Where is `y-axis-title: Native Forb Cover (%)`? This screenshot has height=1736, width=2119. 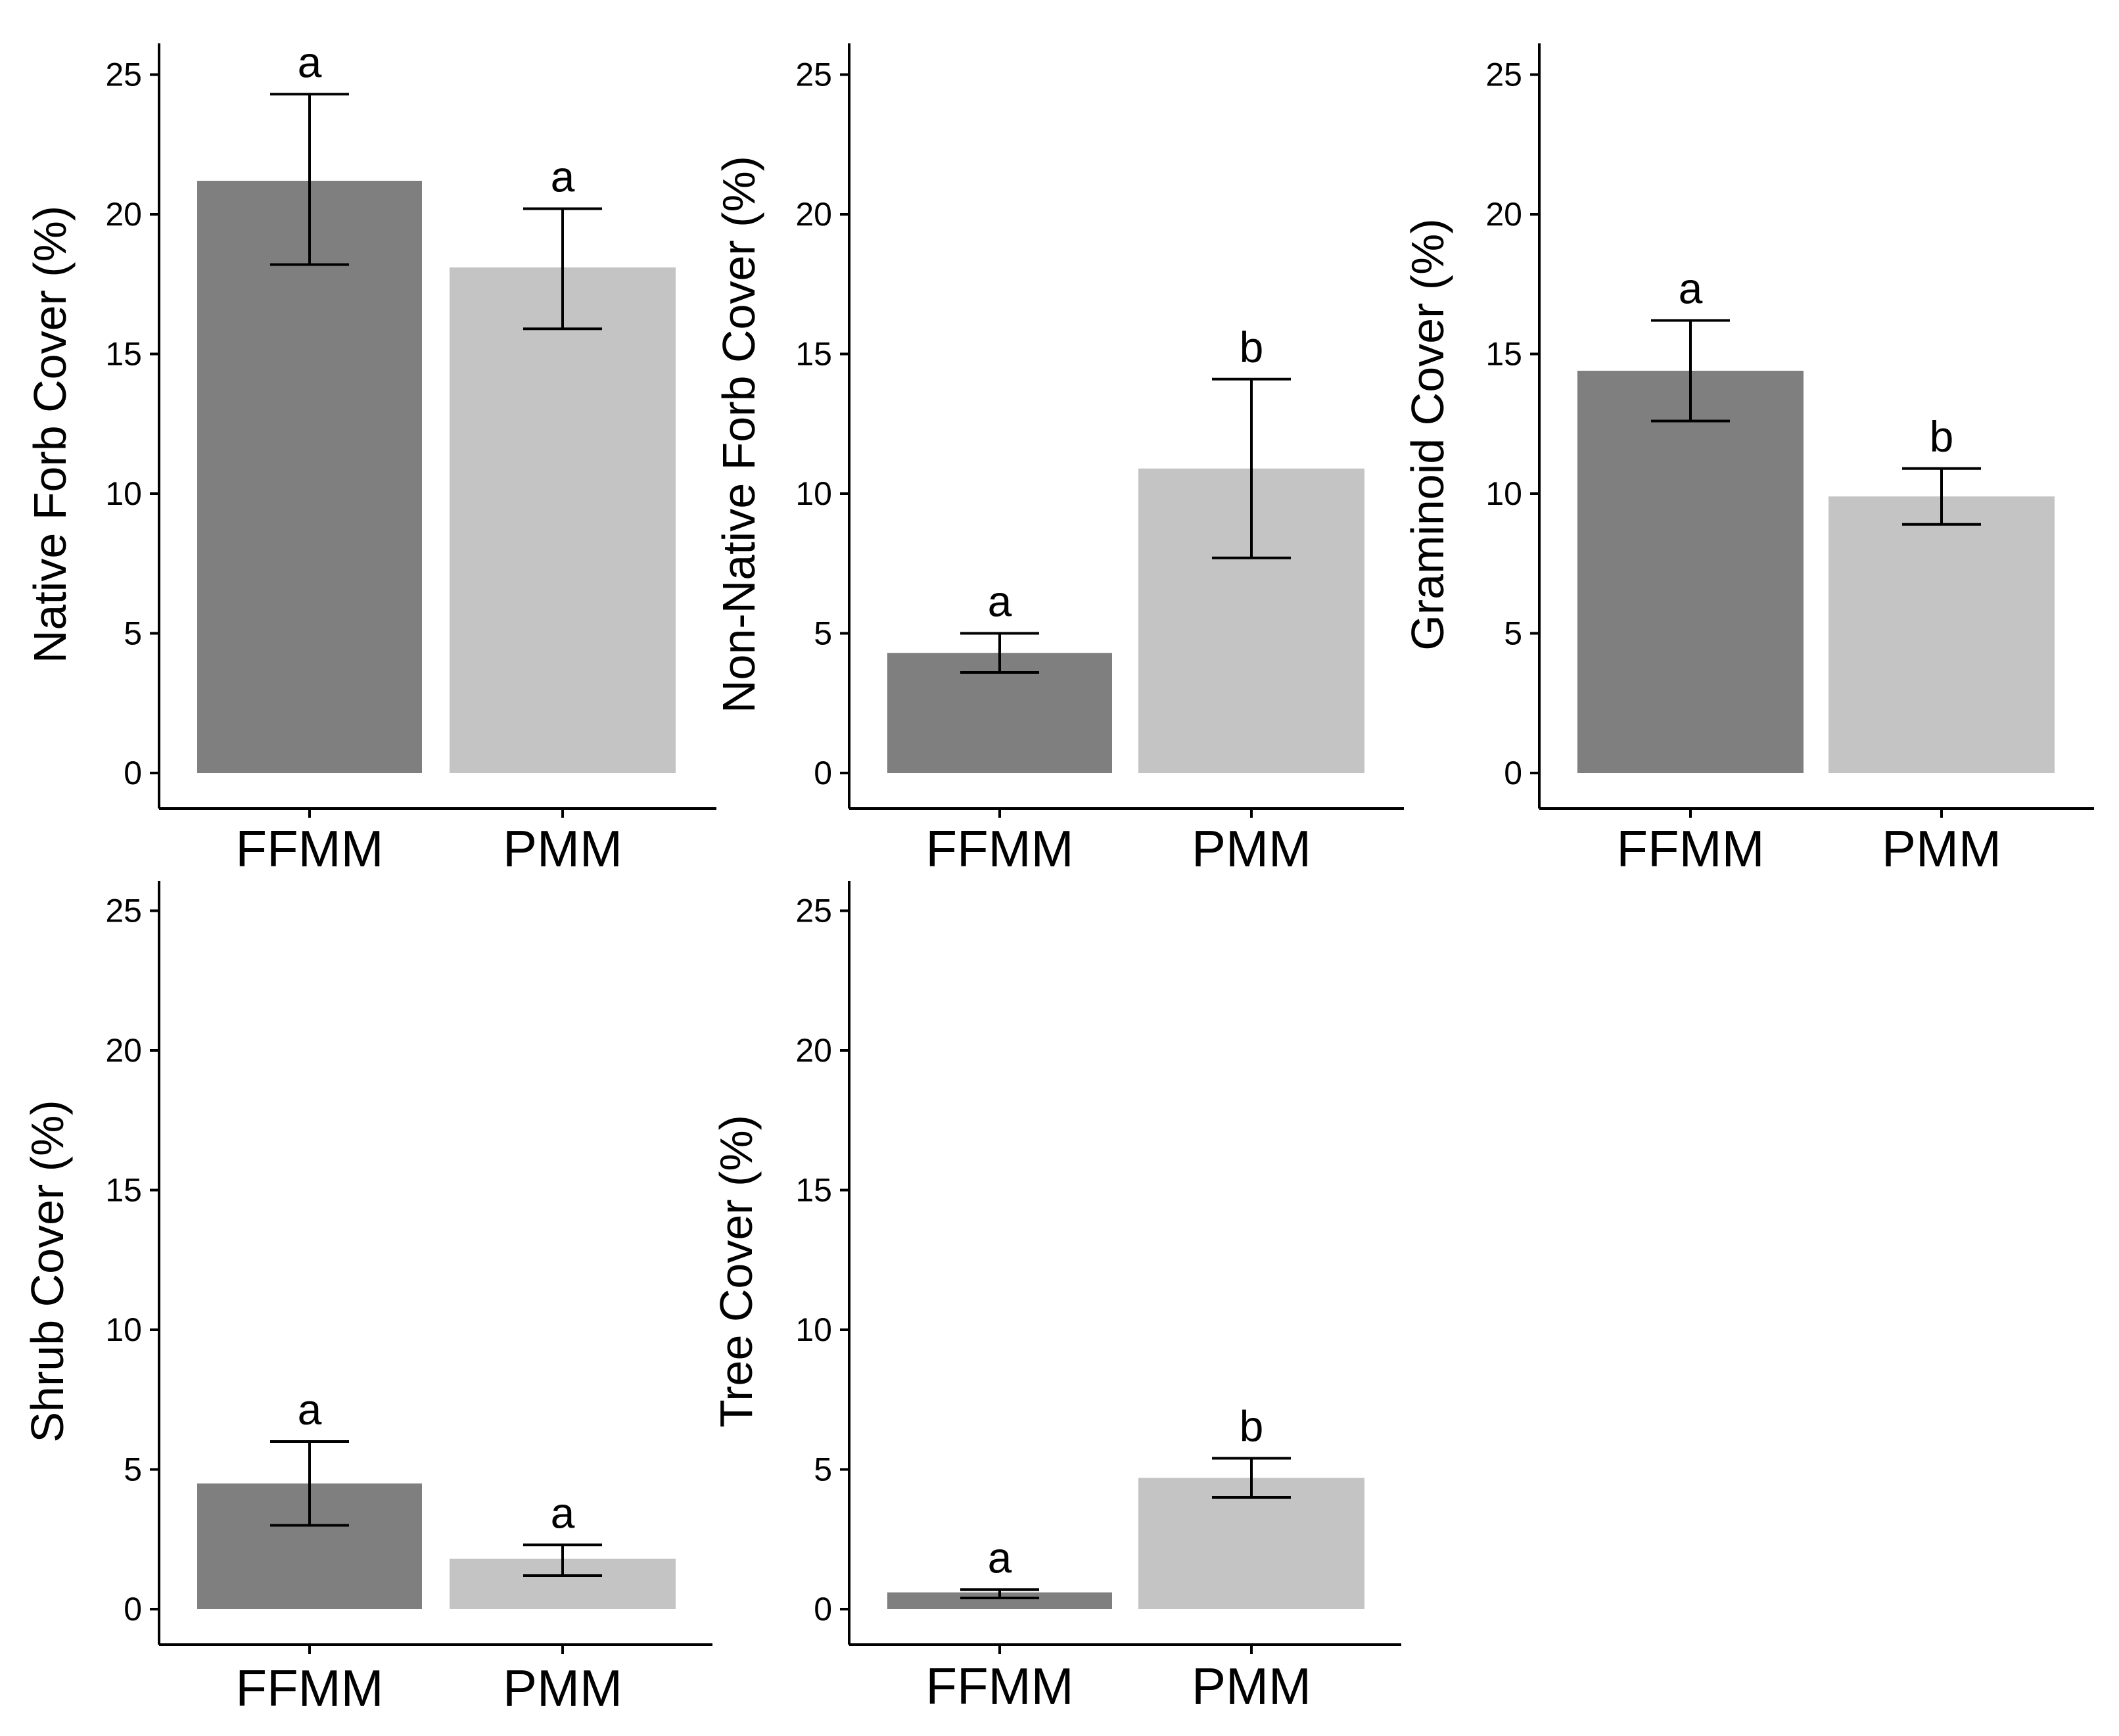
y-axis-title: Native Forb Cover (%) is located at coordinates (50, 435).